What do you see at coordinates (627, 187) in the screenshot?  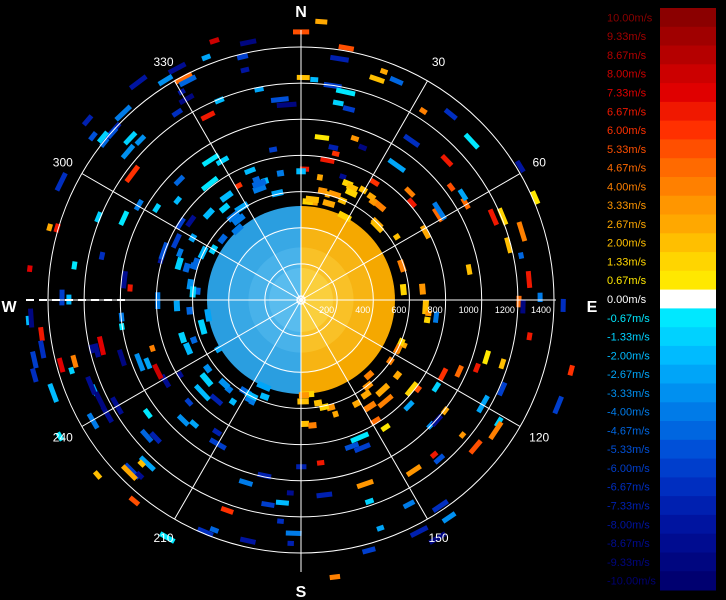 I see `legend-label: 4.00m/s` at bounding box center [627, 187].